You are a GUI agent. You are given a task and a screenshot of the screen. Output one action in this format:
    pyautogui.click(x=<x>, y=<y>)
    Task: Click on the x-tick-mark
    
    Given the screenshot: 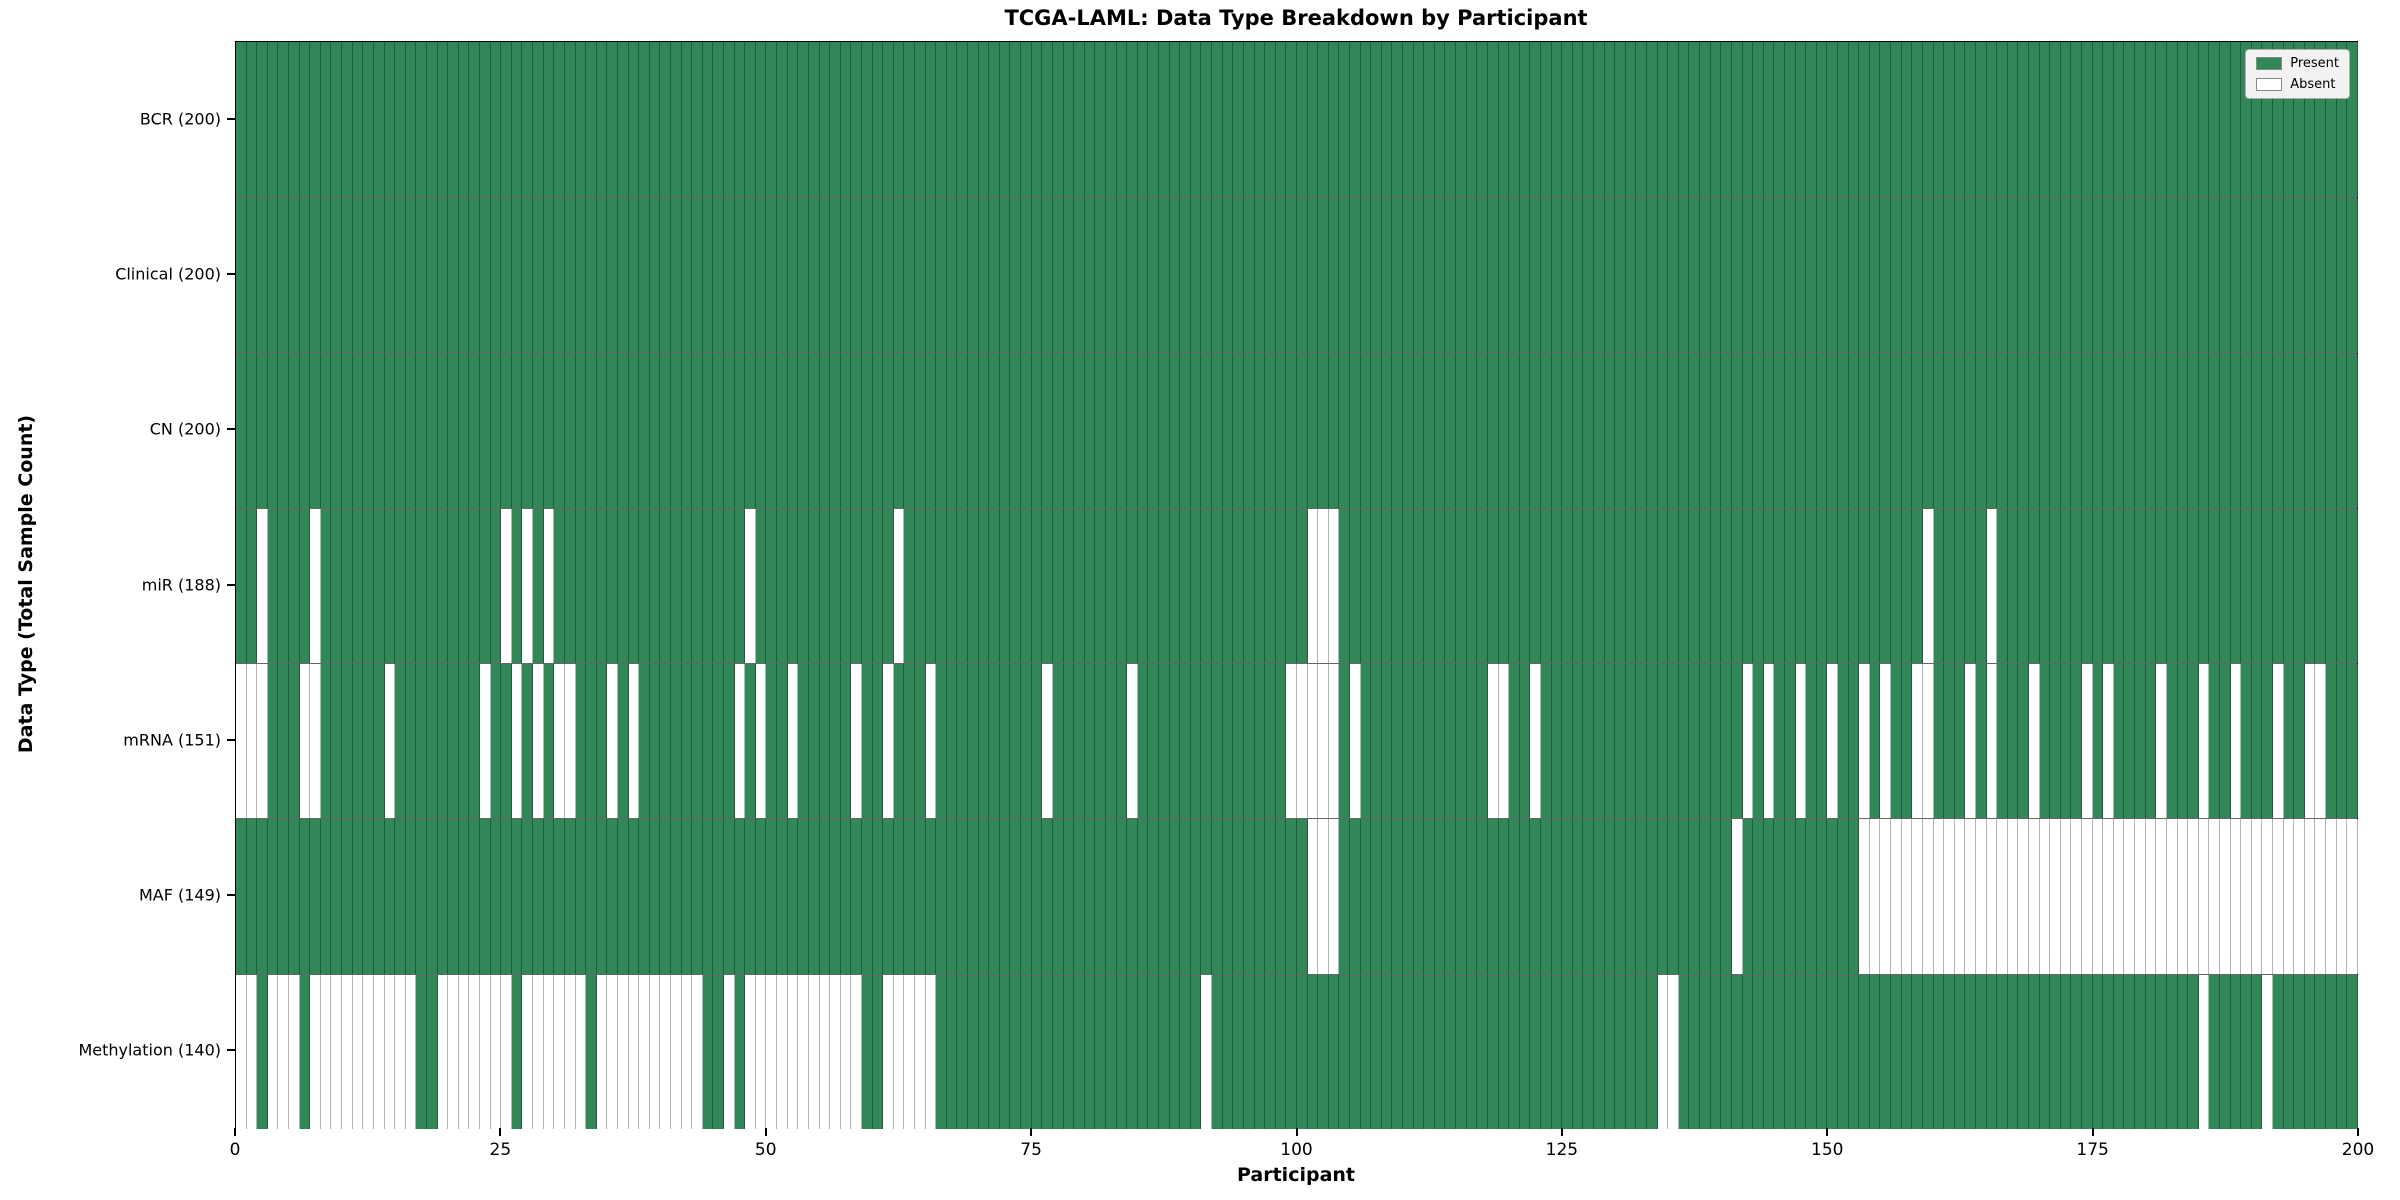 What is the action you would take?
    pyautogui.click(x=2092, y=1132)
    